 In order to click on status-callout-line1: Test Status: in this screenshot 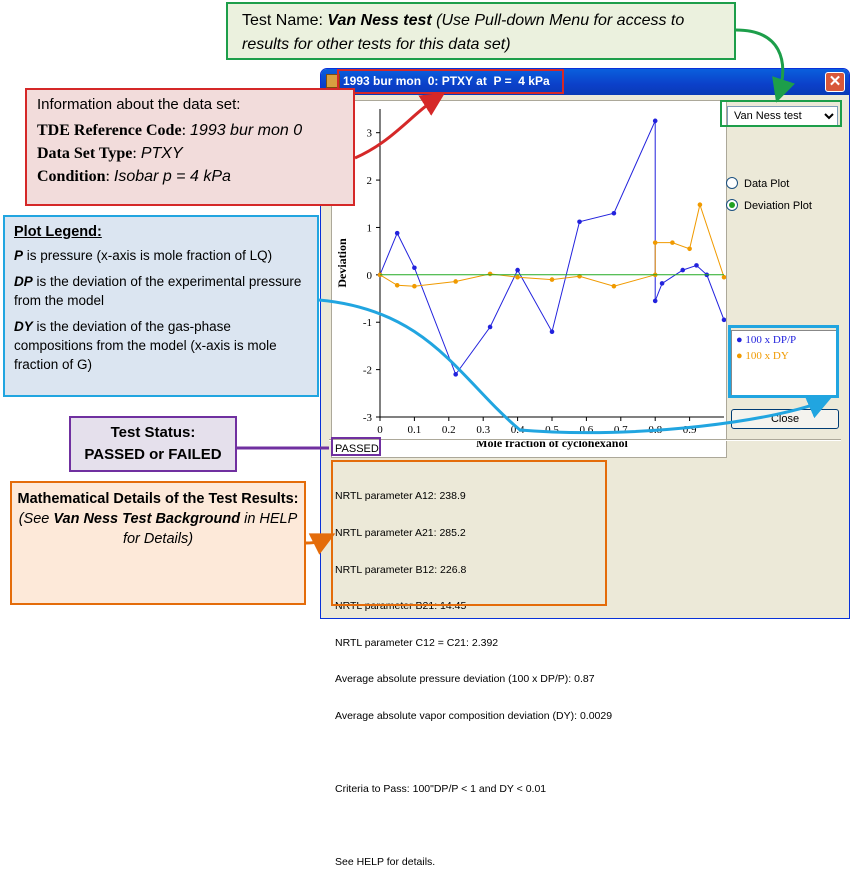, I will do `click(153, 432)`.